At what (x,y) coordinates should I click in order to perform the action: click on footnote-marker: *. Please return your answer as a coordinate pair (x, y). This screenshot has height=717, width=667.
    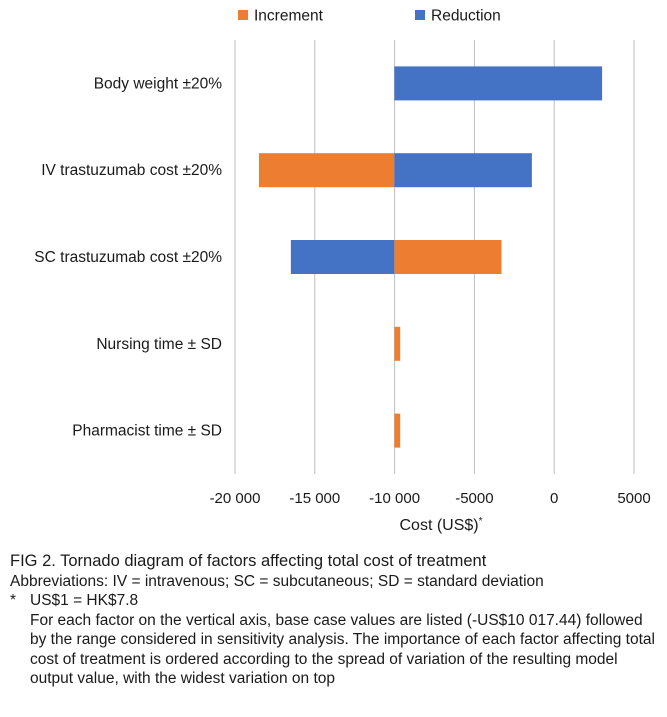
    Looking at the image, I should click on (13, 600).